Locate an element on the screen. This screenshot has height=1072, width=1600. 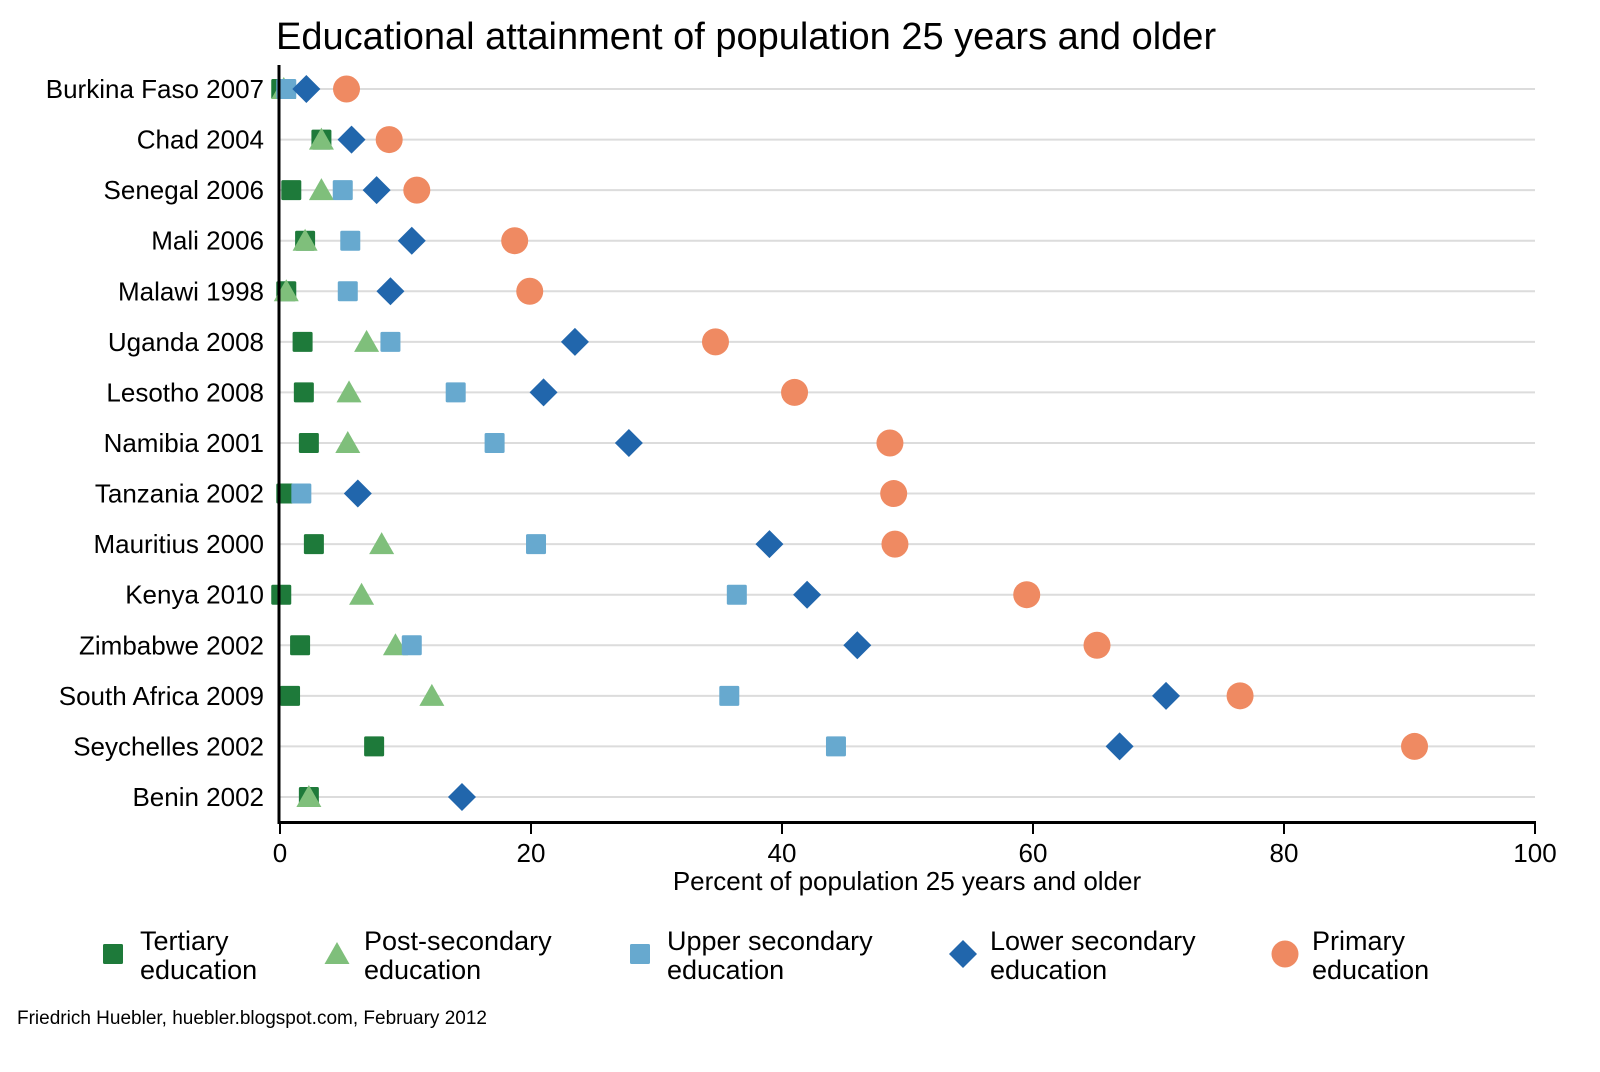
x-tick-label: 40 is located at coordinates (782, 853).